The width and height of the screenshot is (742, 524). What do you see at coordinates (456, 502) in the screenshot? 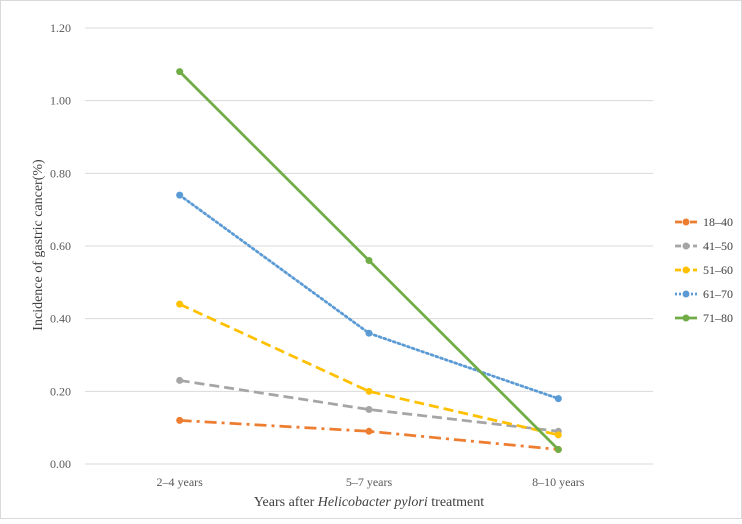
I see `x-axis-title-suffix: treatment` at bounding box center [456, 502].